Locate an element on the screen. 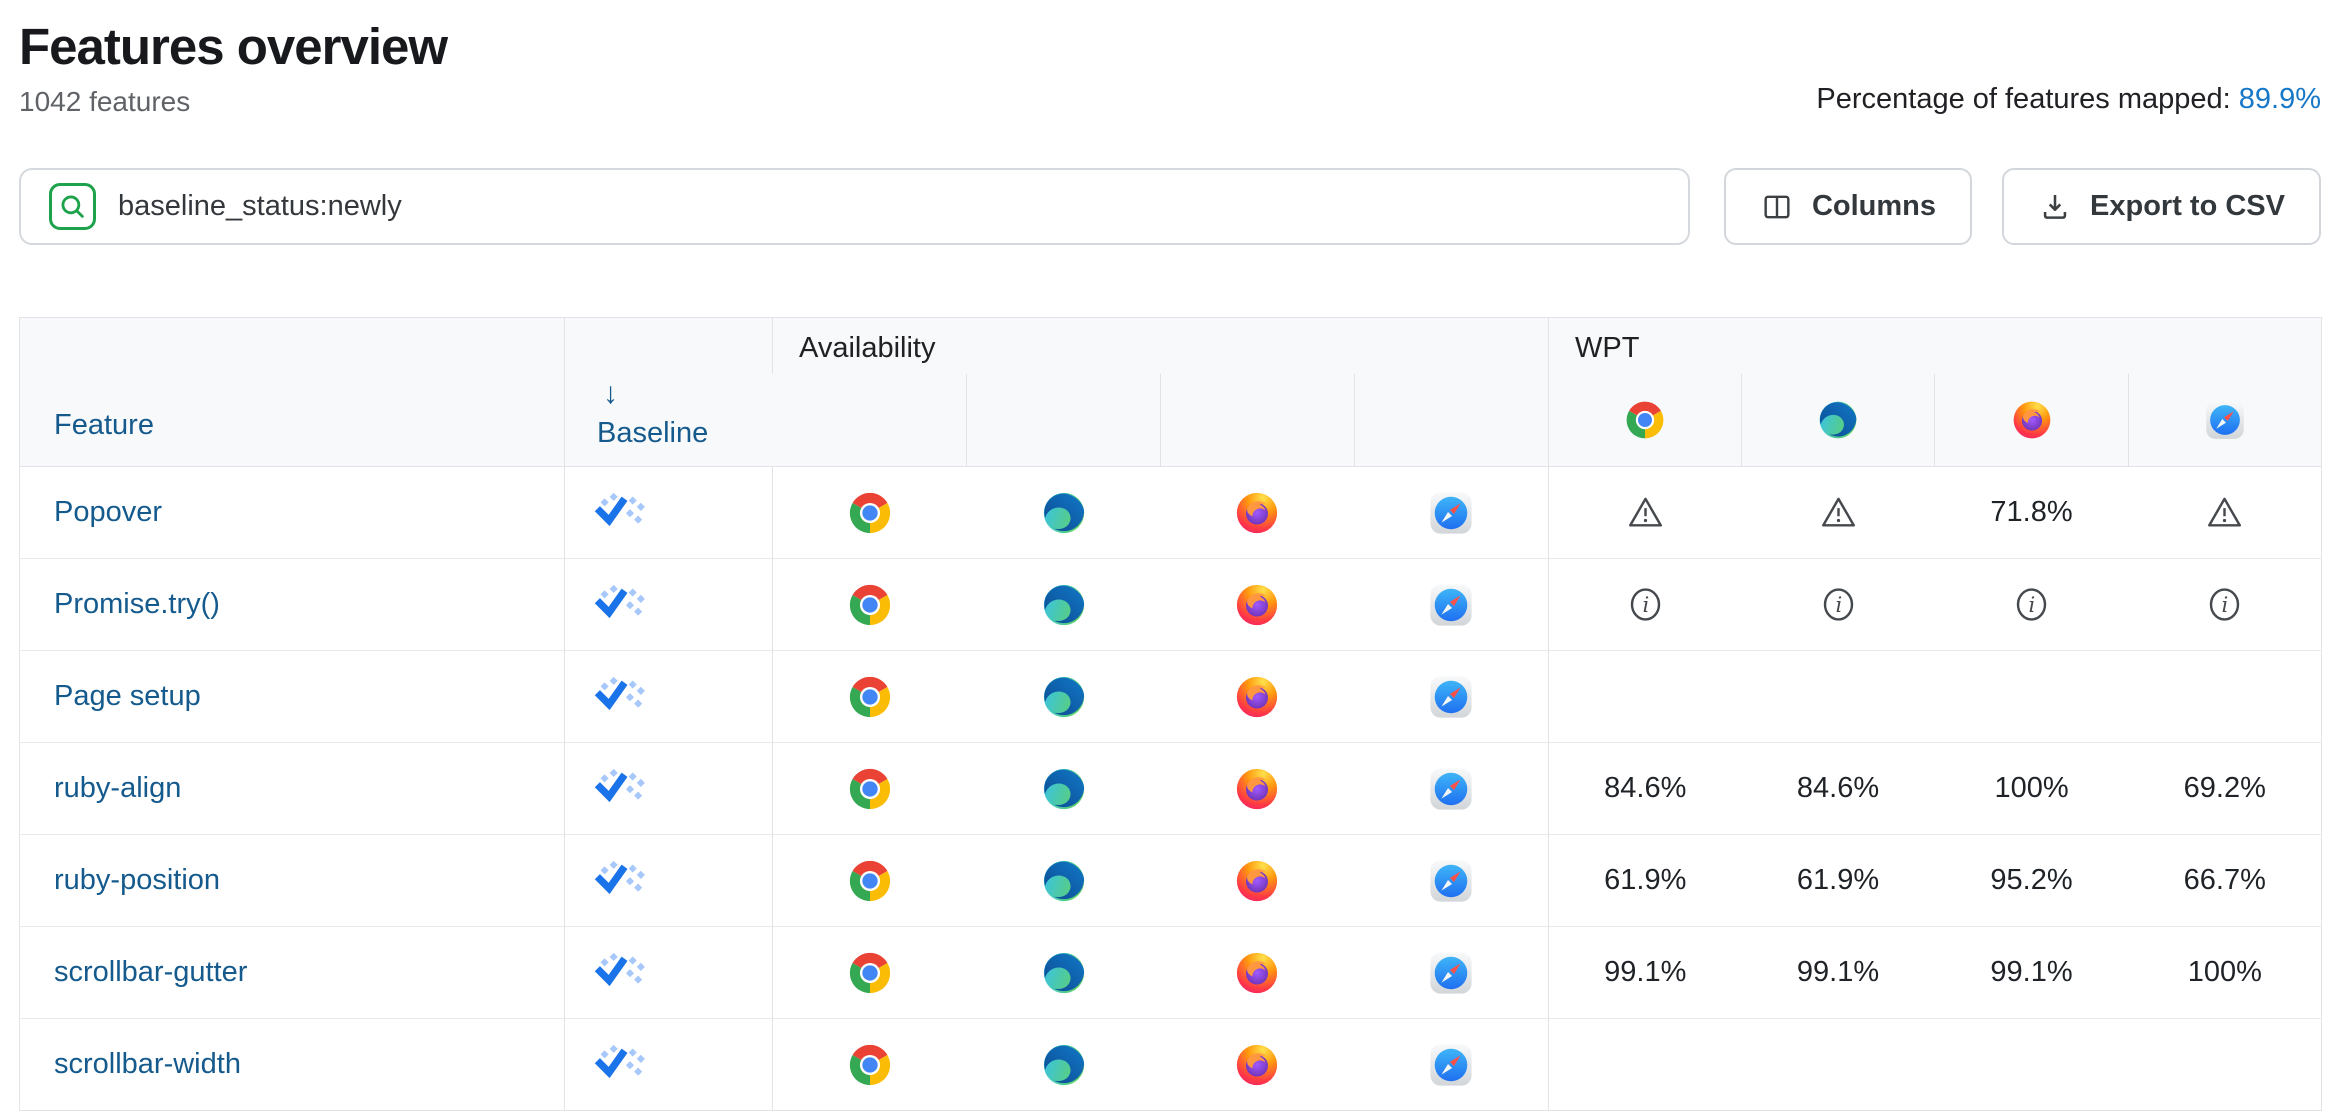 This screenshot has height=1120, width=2340. title-block: Features overview 1042 features is located at coordinates (233, 68).